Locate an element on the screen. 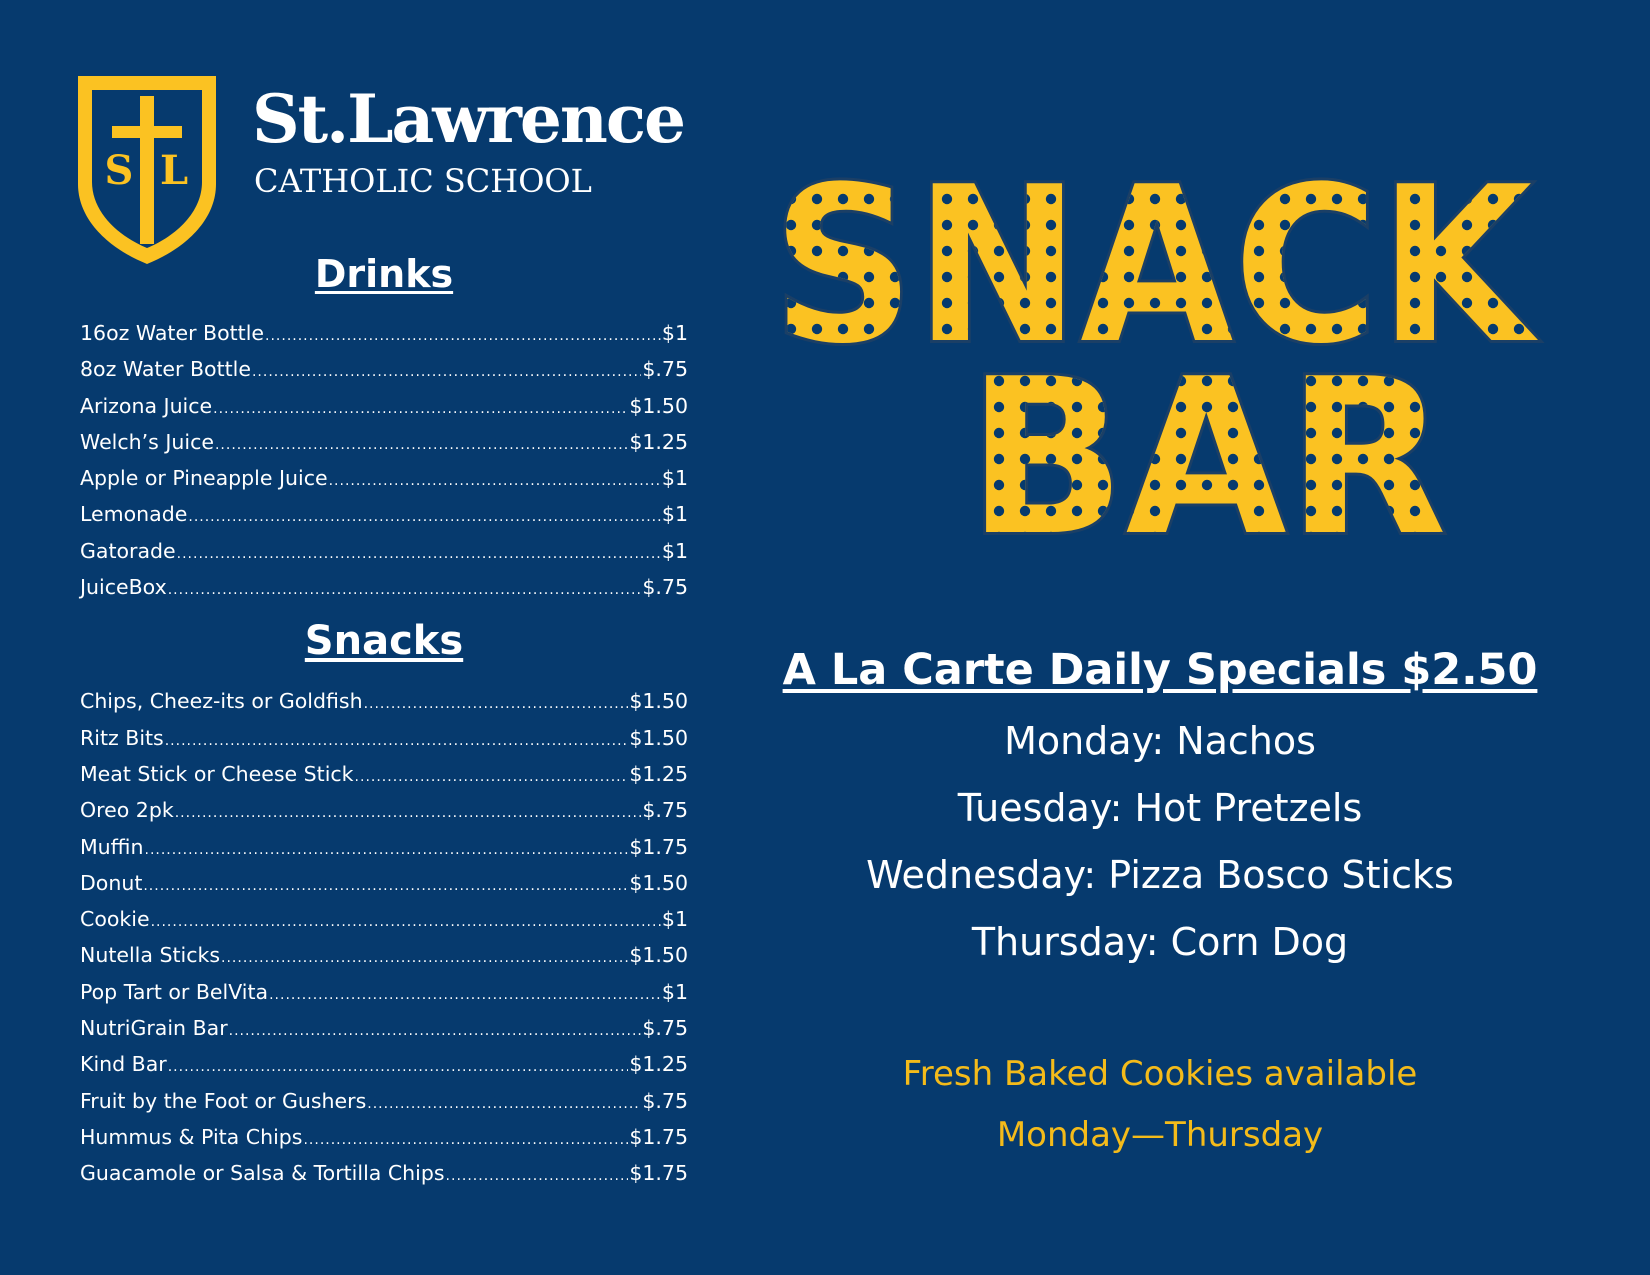 This screenshot has width=1650, height=1275. item-name: Donut is located at coordinates (111, 882).